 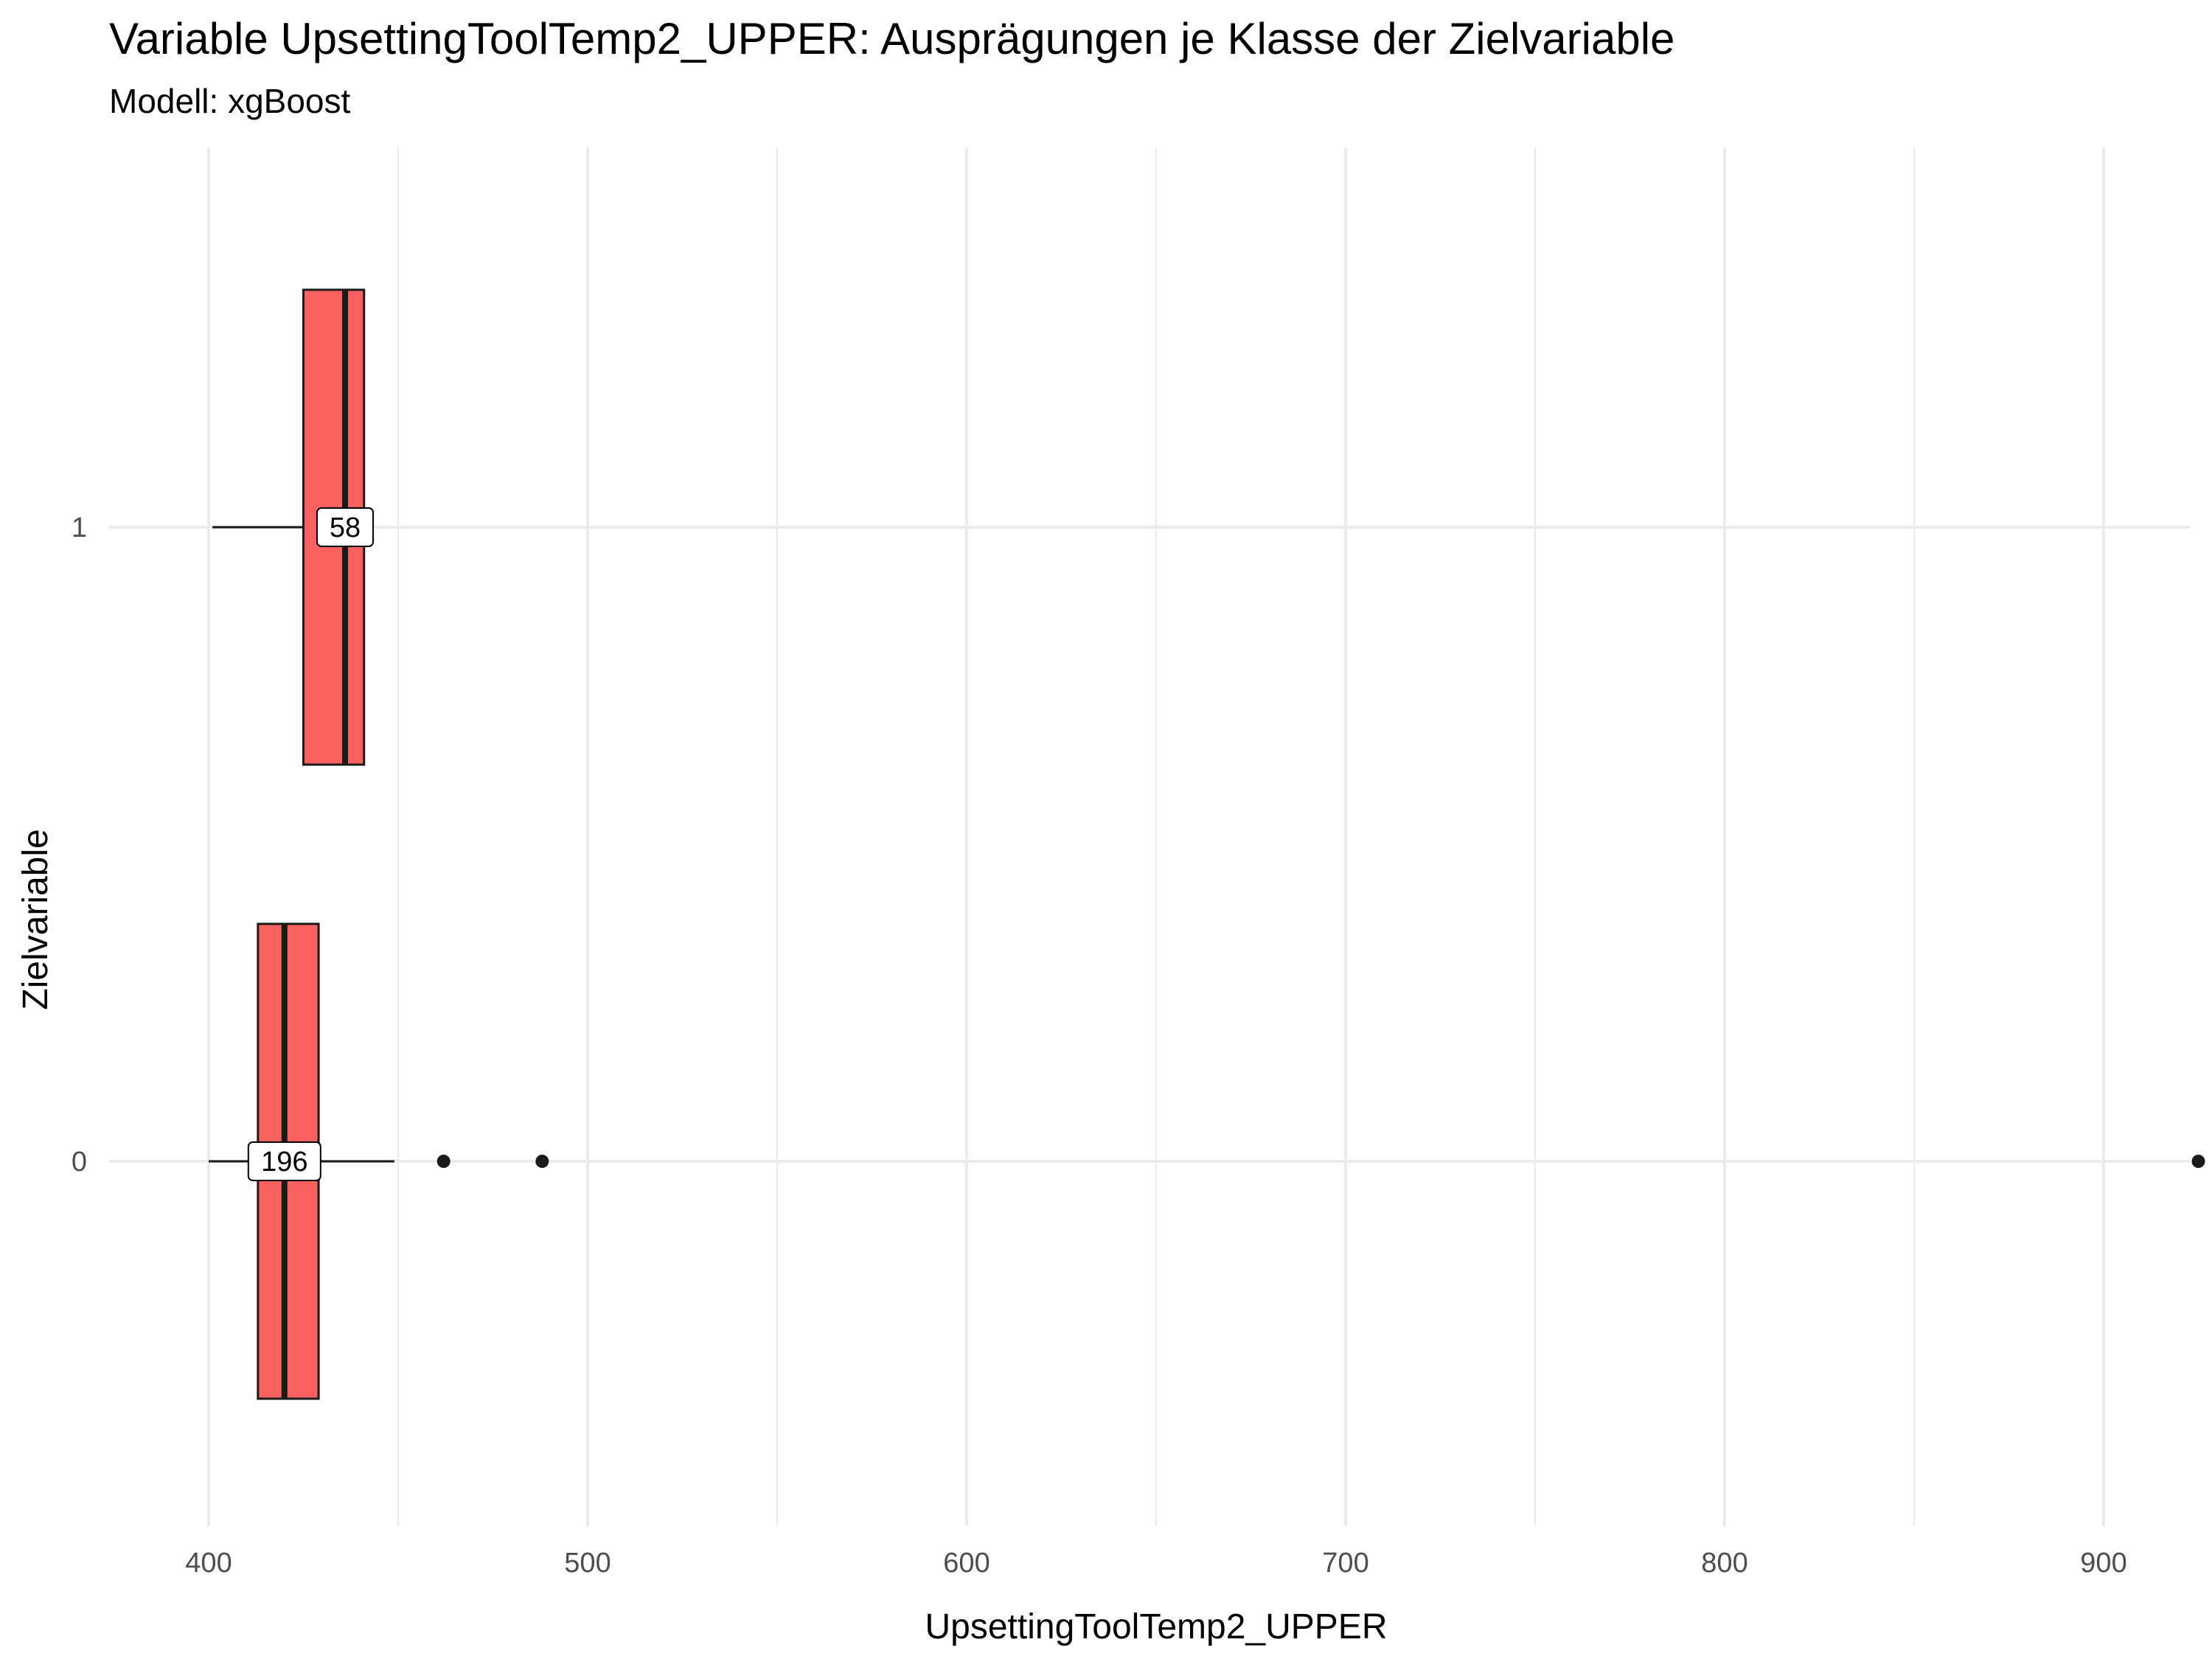 I want to click on y-axis-title: Zielvariable, so click(x=35, y=919).